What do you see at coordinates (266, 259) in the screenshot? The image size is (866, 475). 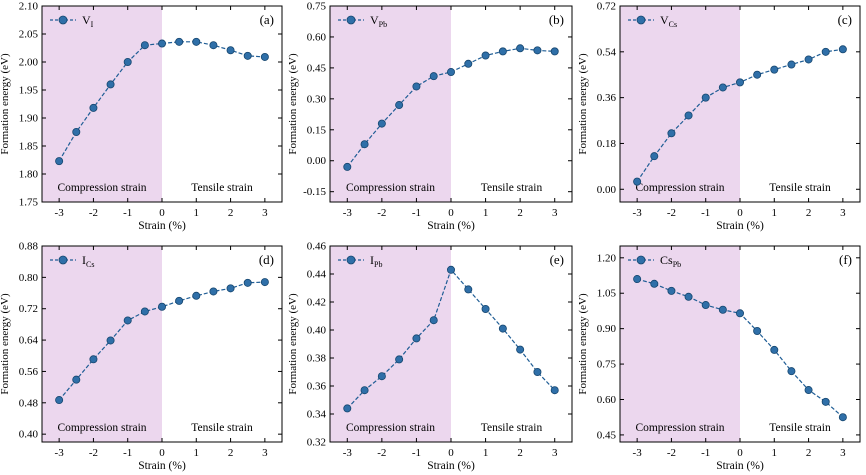 I see `panel-label: (d)` at bounding box center [266, 259].